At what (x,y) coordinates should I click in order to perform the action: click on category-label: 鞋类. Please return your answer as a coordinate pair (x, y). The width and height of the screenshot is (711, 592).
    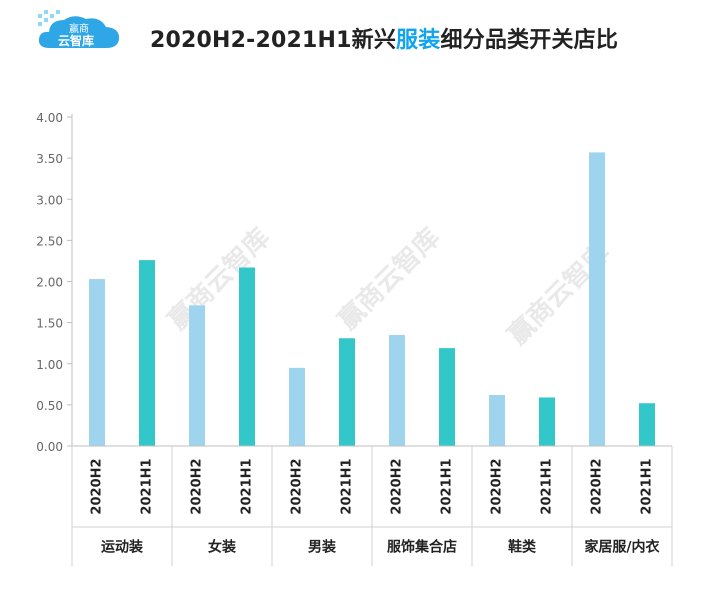
    Looking at the image, I should click on (522, 547).